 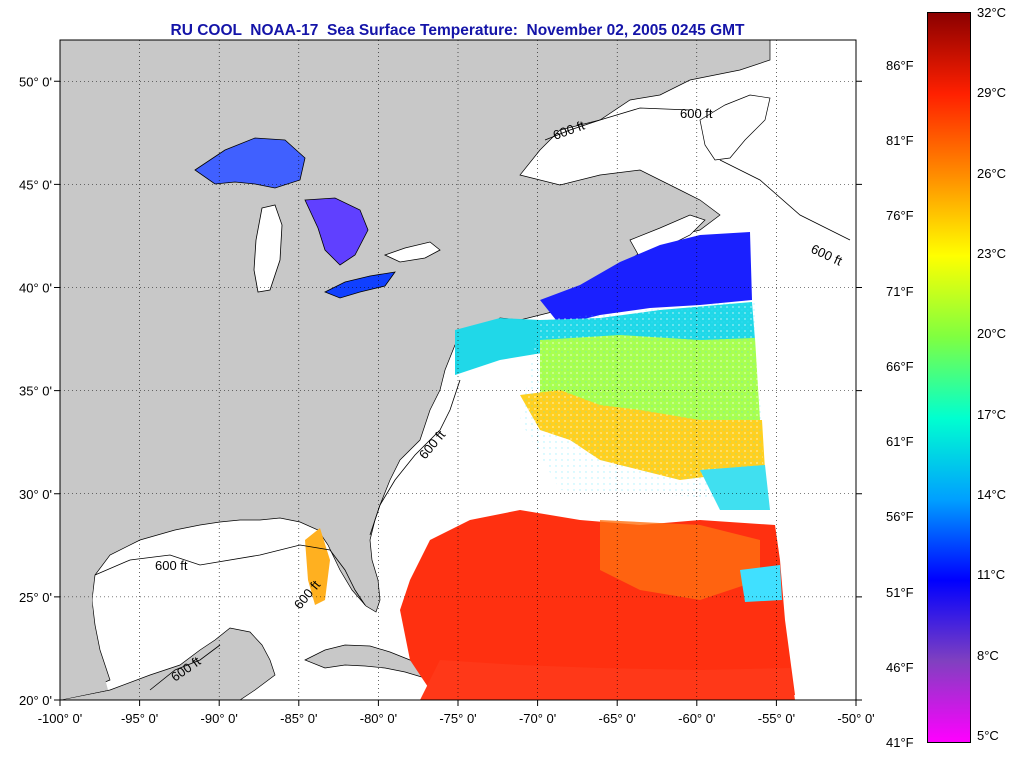 I want to click on lake-superior, so click(x=250, y=163).